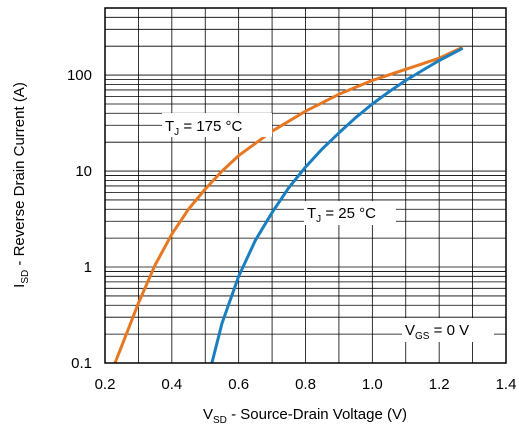 The image size is (519, 430). What do you see at coordinates (88, 267) in the screenshot?
I see `y-tick-label: 1` at bounding box center [88, 267].